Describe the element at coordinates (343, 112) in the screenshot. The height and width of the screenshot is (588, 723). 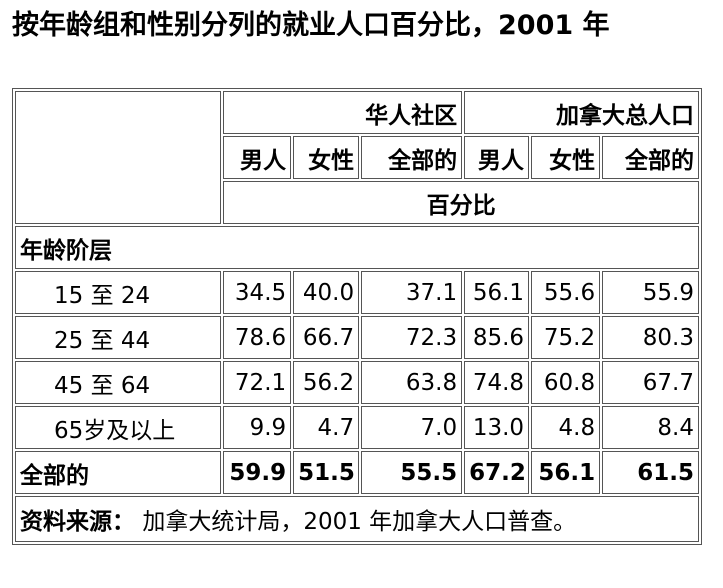
I see `group-header: 华人社区` at that location.